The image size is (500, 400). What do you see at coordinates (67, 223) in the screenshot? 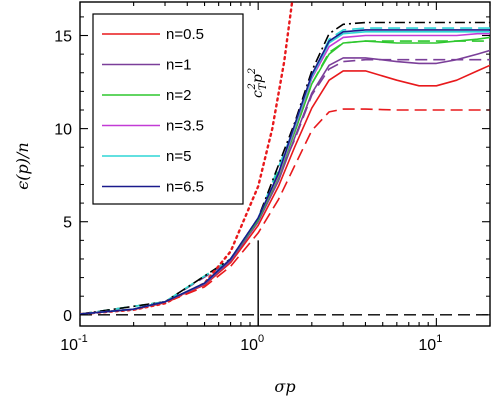
I see `y-tick-label: 5` at bounding box center [67, 223].